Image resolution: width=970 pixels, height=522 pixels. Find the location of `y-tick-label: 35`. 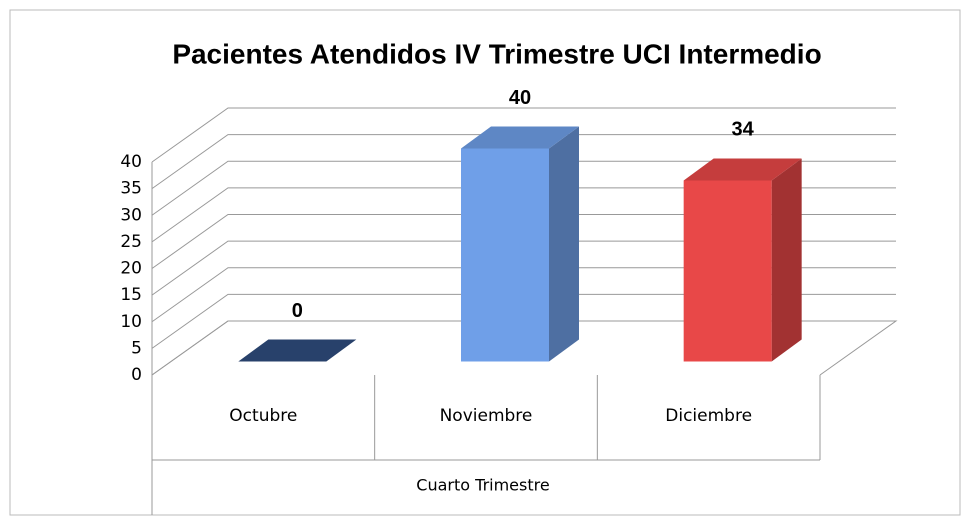

y-tick-label: 35 is located at coordinates (131, 189).